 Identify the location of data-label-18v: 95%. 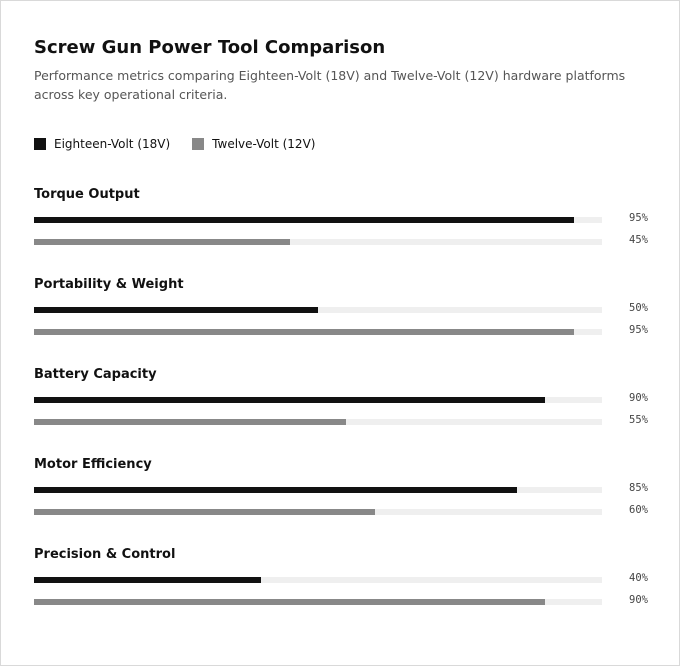
(638, 218).